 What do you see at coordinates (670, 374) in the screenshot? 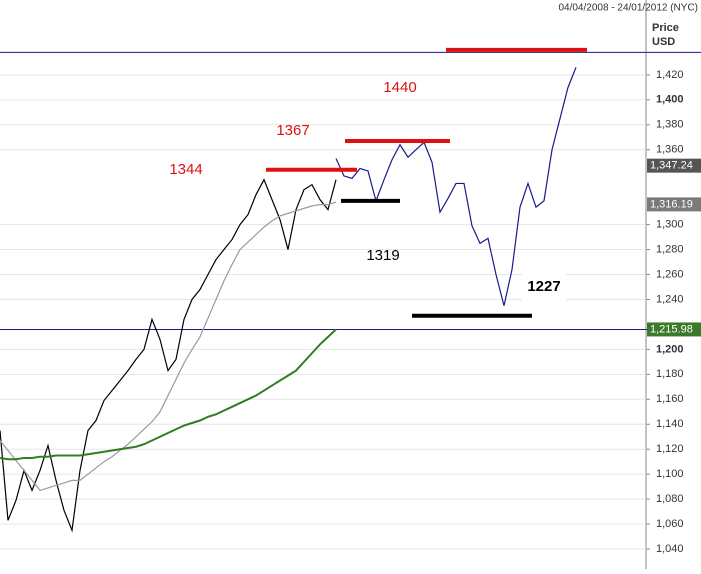
I see `y-tick-label: 1,180` at bounding box center [670, 374].